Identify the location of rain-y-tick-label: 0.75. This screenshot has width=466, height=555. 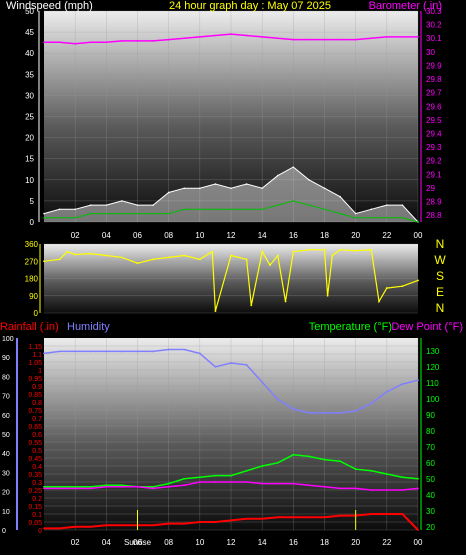
(35, 411).